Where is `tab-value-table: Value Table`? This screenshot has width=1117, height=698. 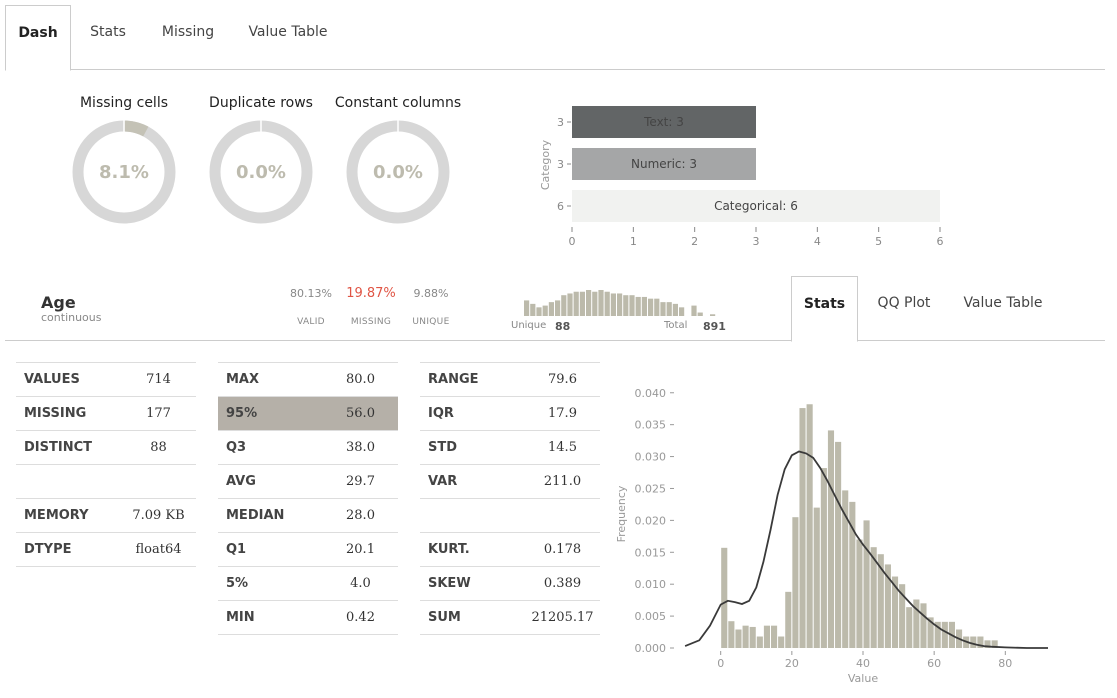 tab-value-table: Value Table is located at coordinates (288, 32).